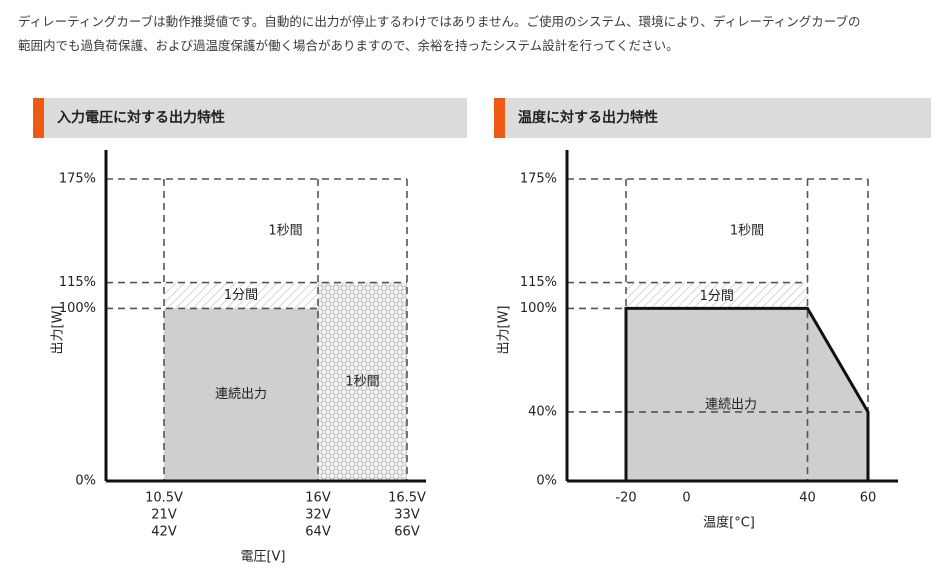 The width and height of the screenshot is (949, 576). What do you see at coordinates (807, 498) in the screenshot?
I see `x-tick-label: 40` at bounding box center [807, 498].